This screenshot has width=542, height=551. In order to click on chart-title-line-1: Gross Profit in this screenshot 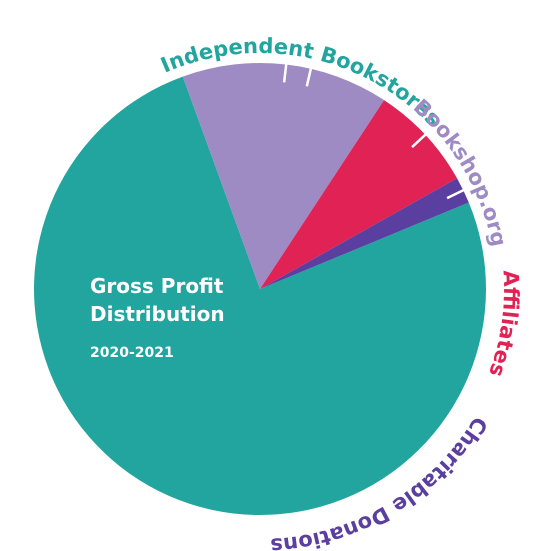, I will do `click(157, 286)`.